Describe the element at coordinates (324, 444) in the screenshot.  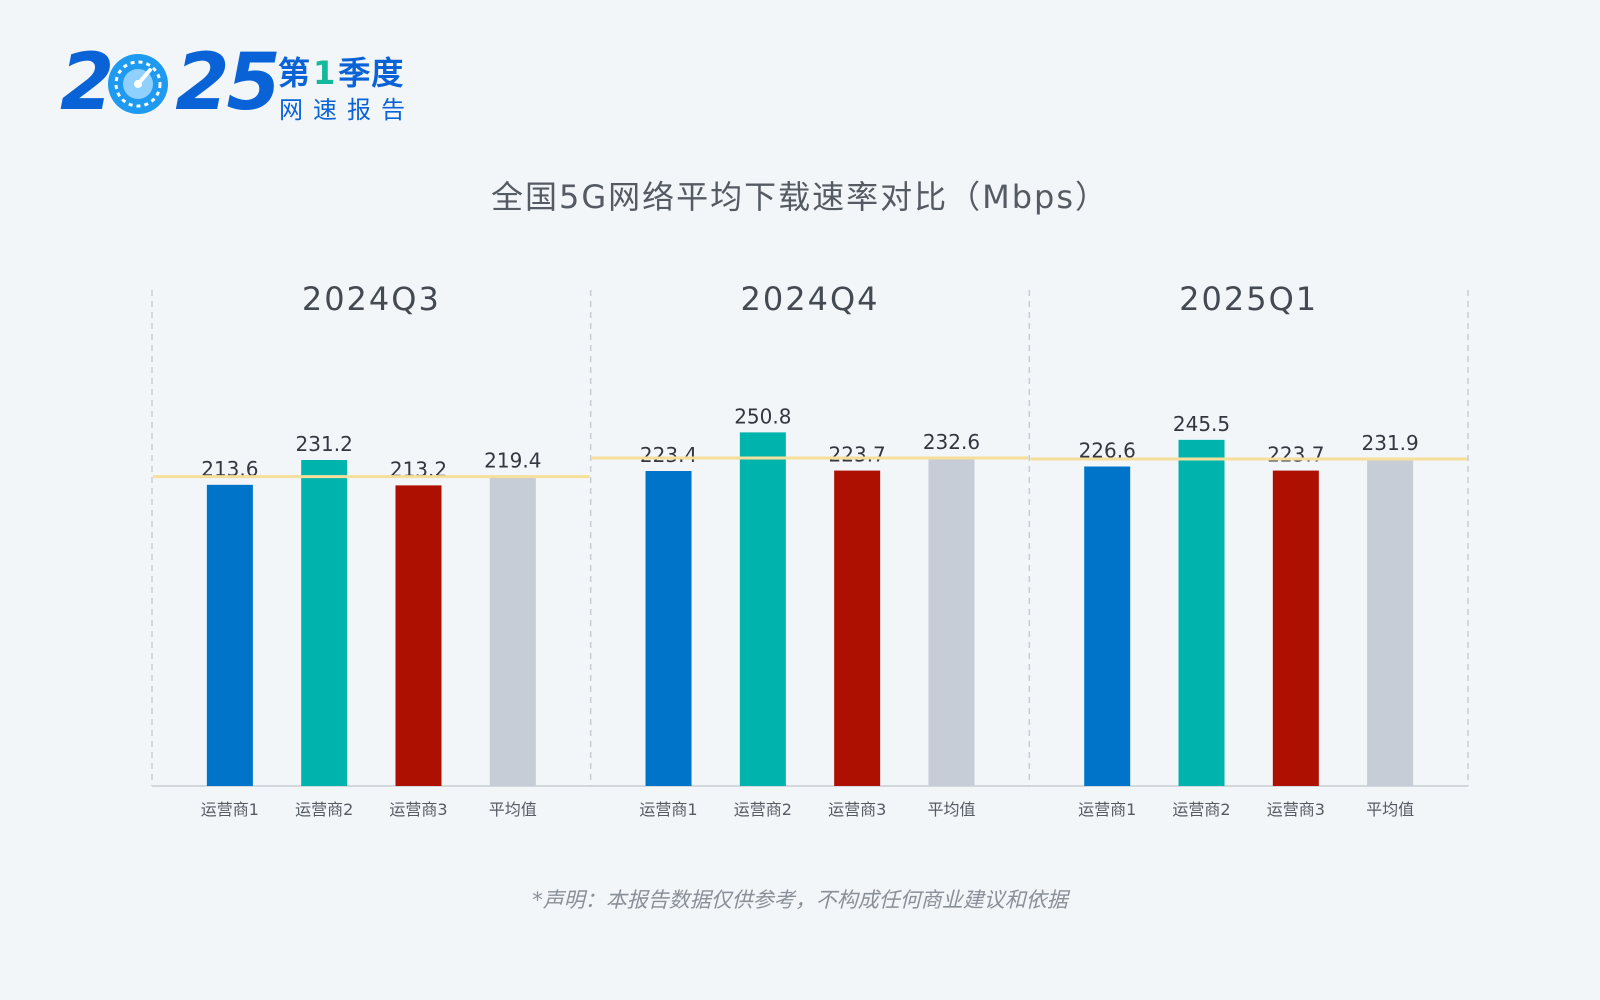
I see `value-label-0-1: 231.2` at that location.